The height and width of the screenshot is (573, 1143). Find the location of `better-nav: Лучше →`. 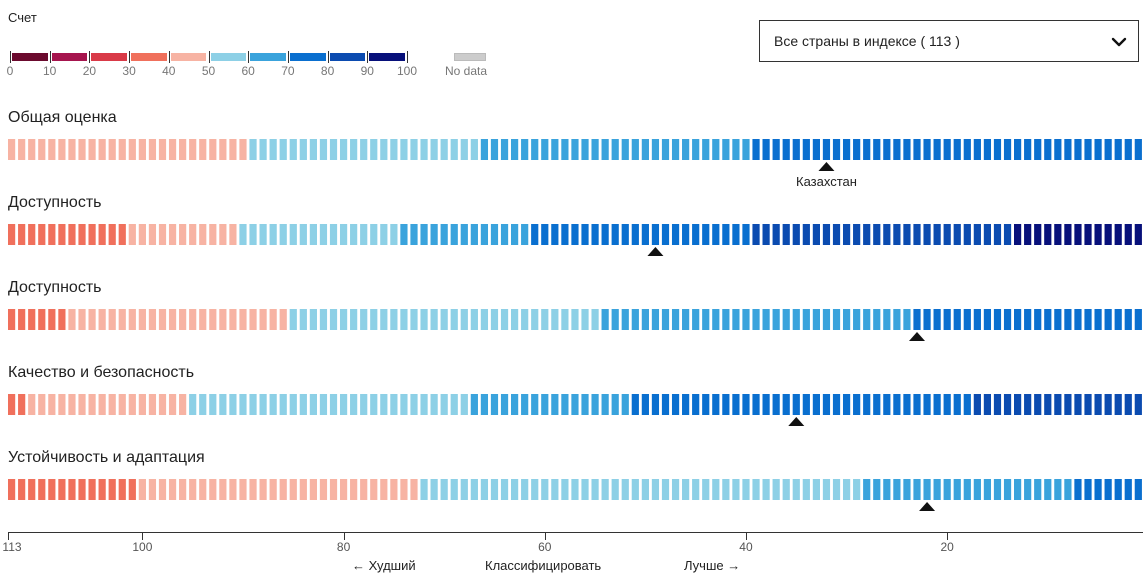

better-nav: Лучше → is located at coordinates (712, 565).